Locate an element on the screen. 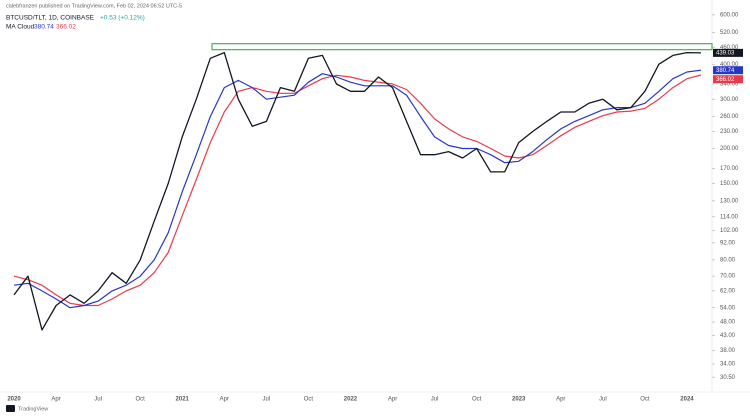 This screenshot has height=420, width=750. y-tick-label: 260.00 is located at coordinates (729, 117).